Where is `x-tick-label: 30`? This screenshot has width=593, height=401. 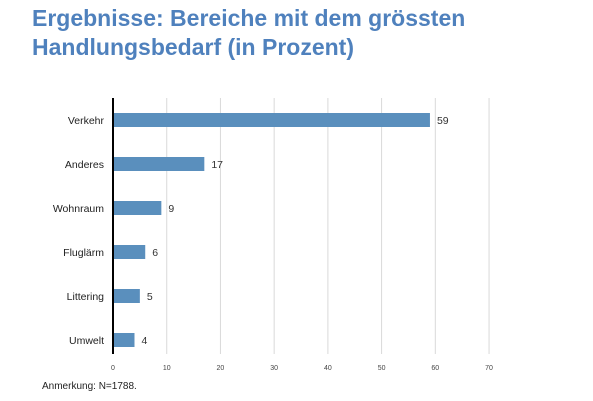
x-tick-label: 30 is located at coordinates (274, 368).